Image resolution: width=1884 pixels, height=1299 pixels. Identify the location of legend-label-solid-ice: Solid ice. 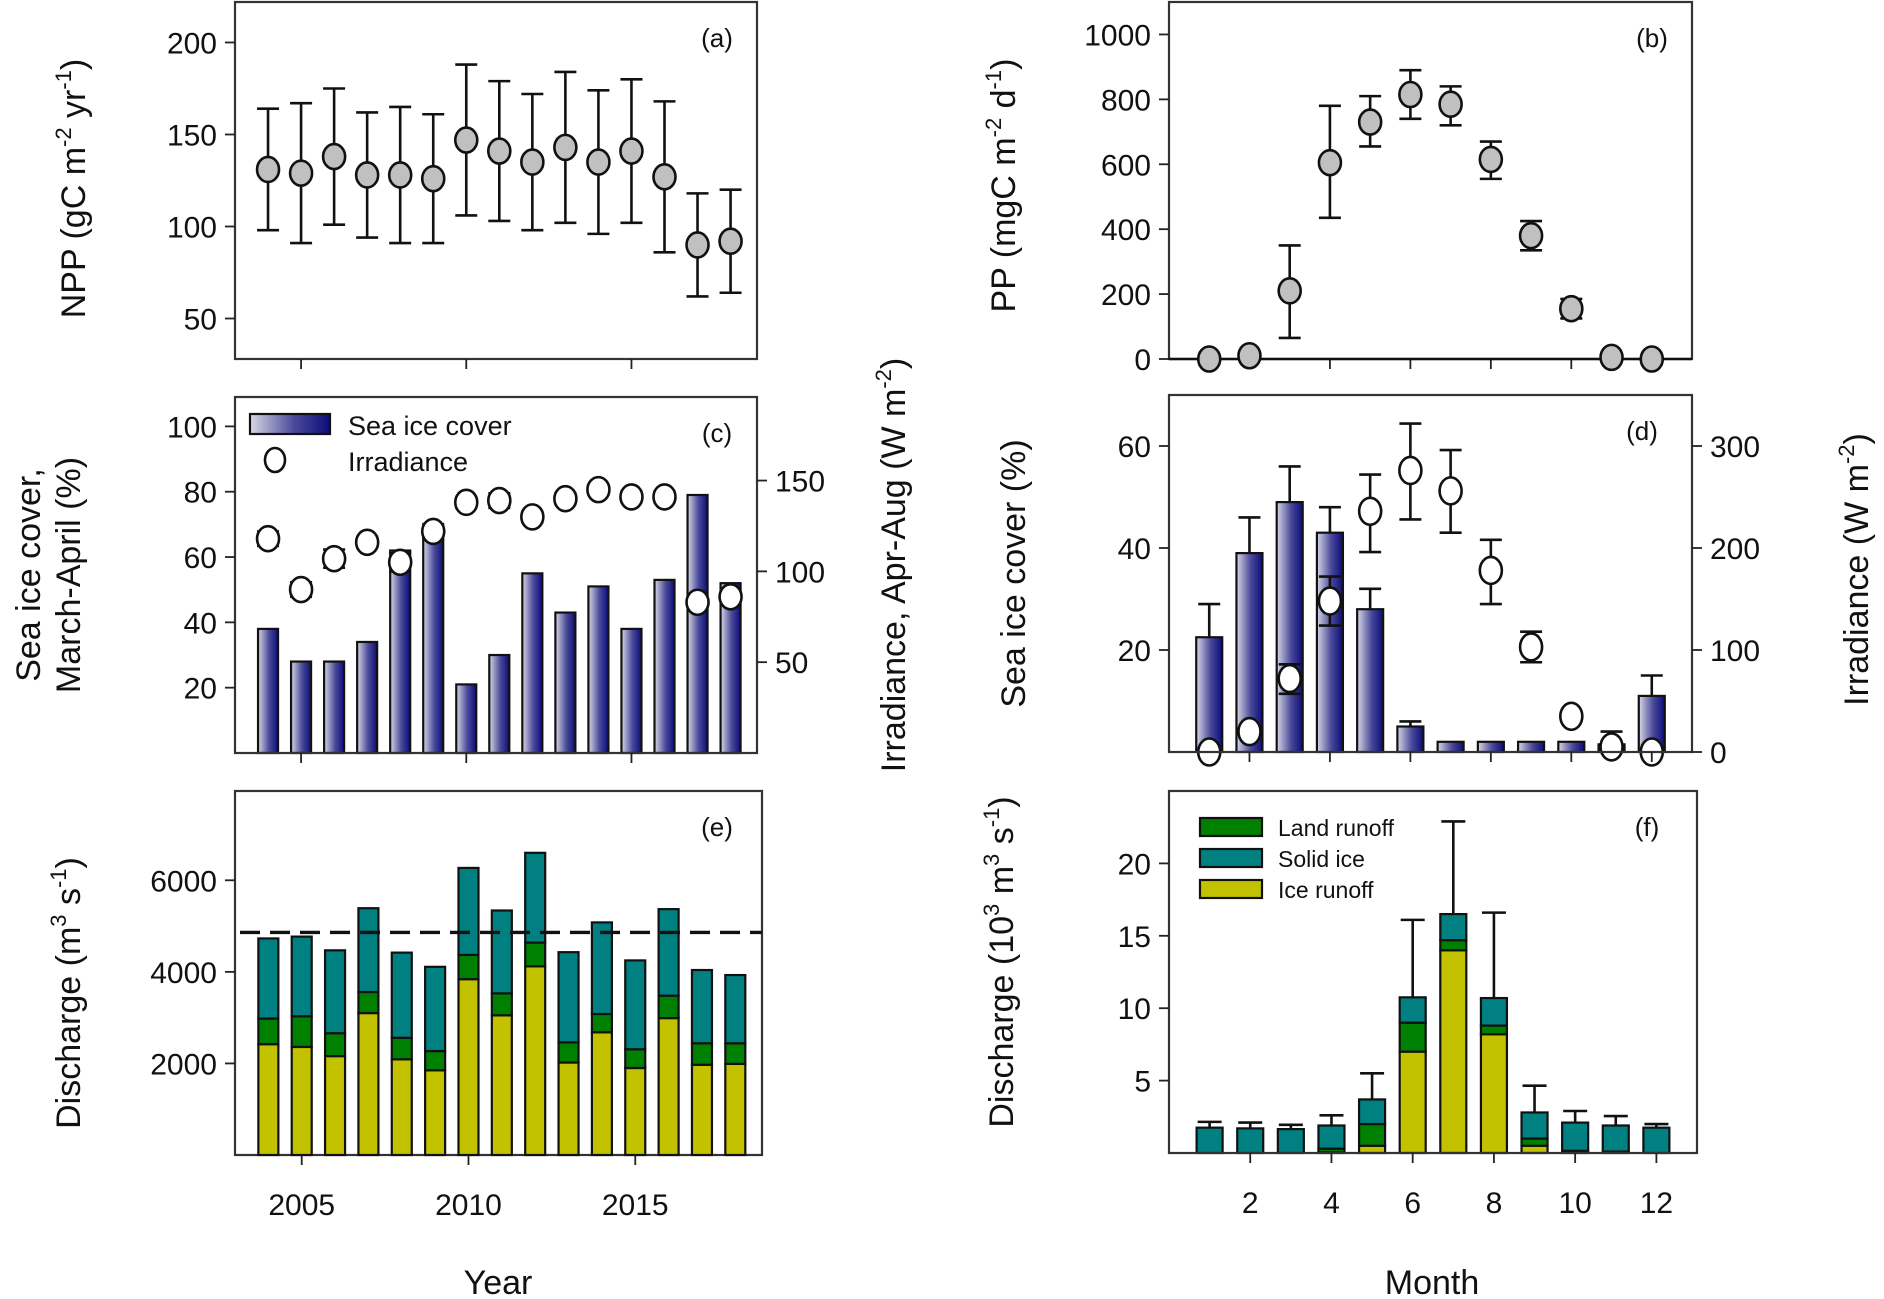
(1321, 859).